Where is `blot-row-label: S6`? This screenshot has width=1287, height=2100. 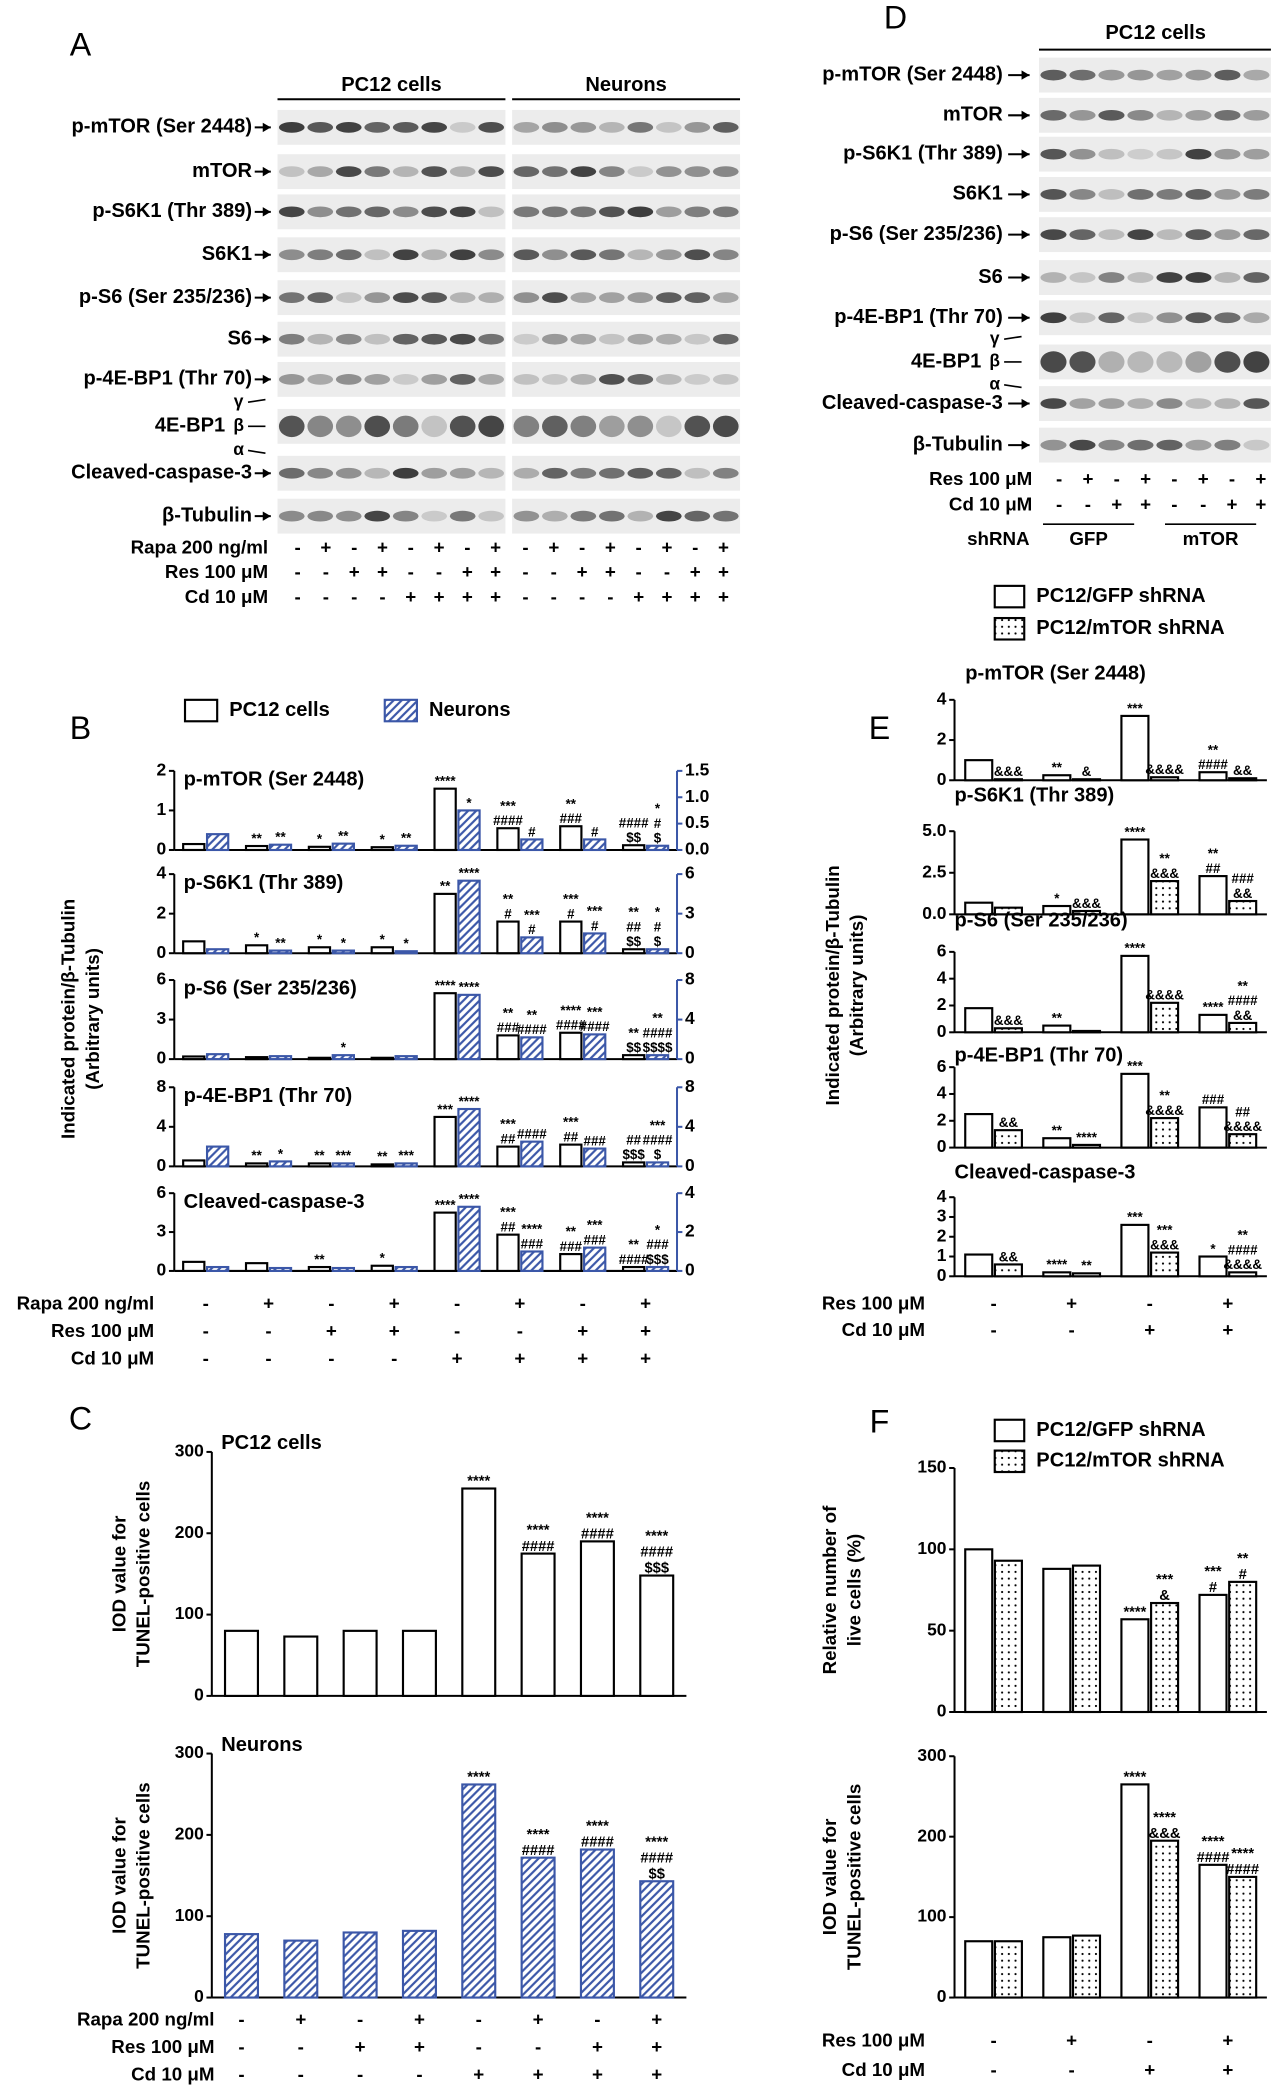
blot-row-label: S6 is located at coordinates (990, 277).